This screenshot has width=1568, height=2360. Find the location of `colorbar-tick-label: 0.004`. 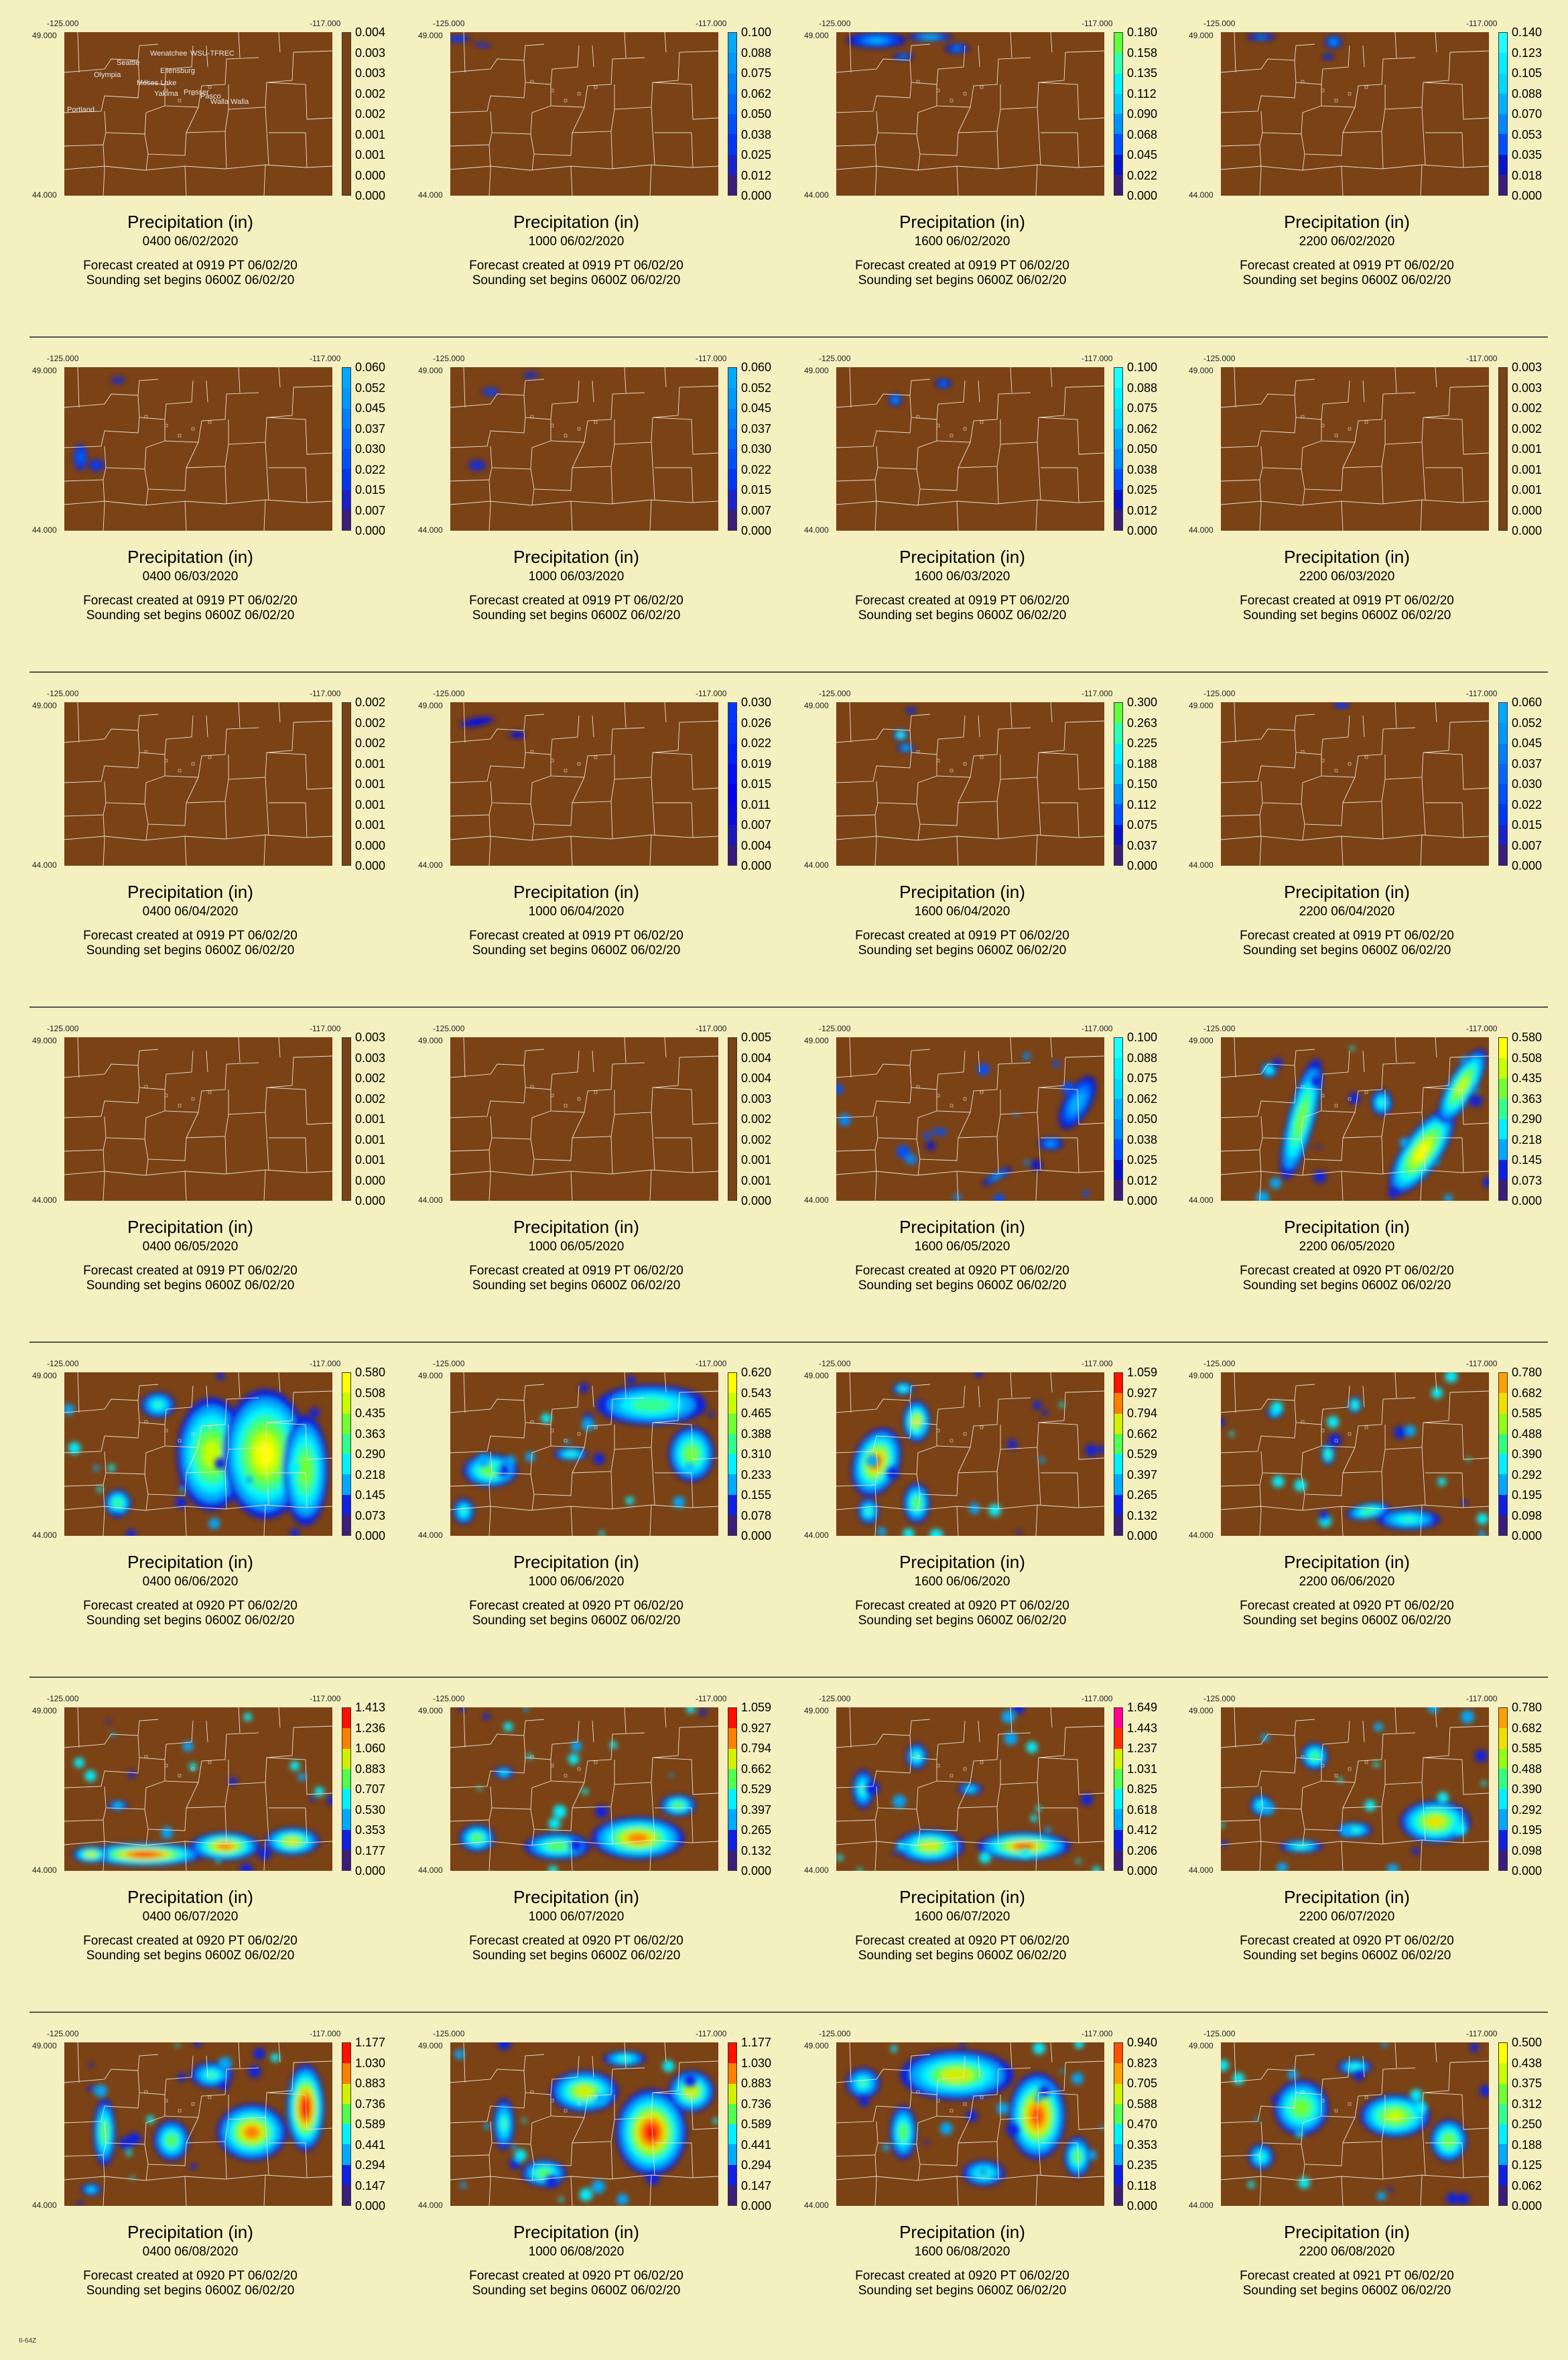

colorbar-tick-label: 0.004 is located at coordinates (756, 1078).